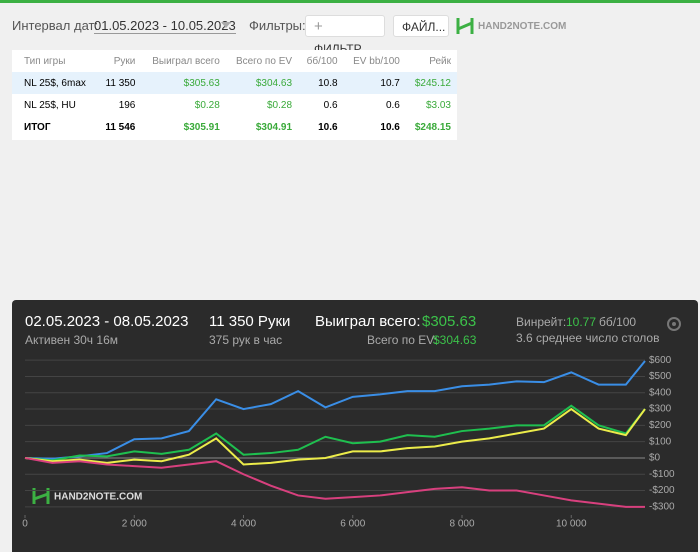 The width and height of the screenshot is (700, 552). I want to click on cell: $304.91, so click(274, 127).